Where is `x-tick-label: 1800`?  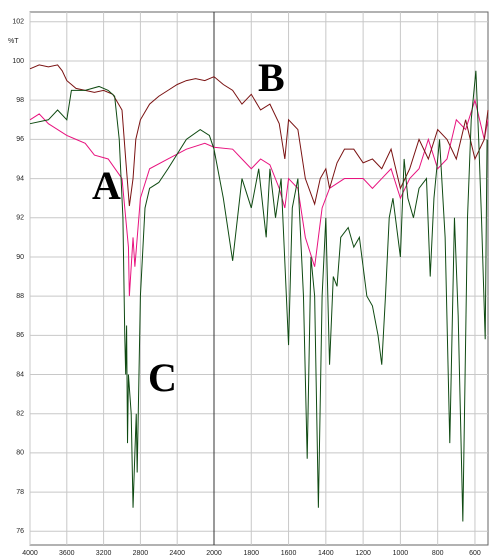 x-tick-label: 1800 is located at coordinates (251, 553).